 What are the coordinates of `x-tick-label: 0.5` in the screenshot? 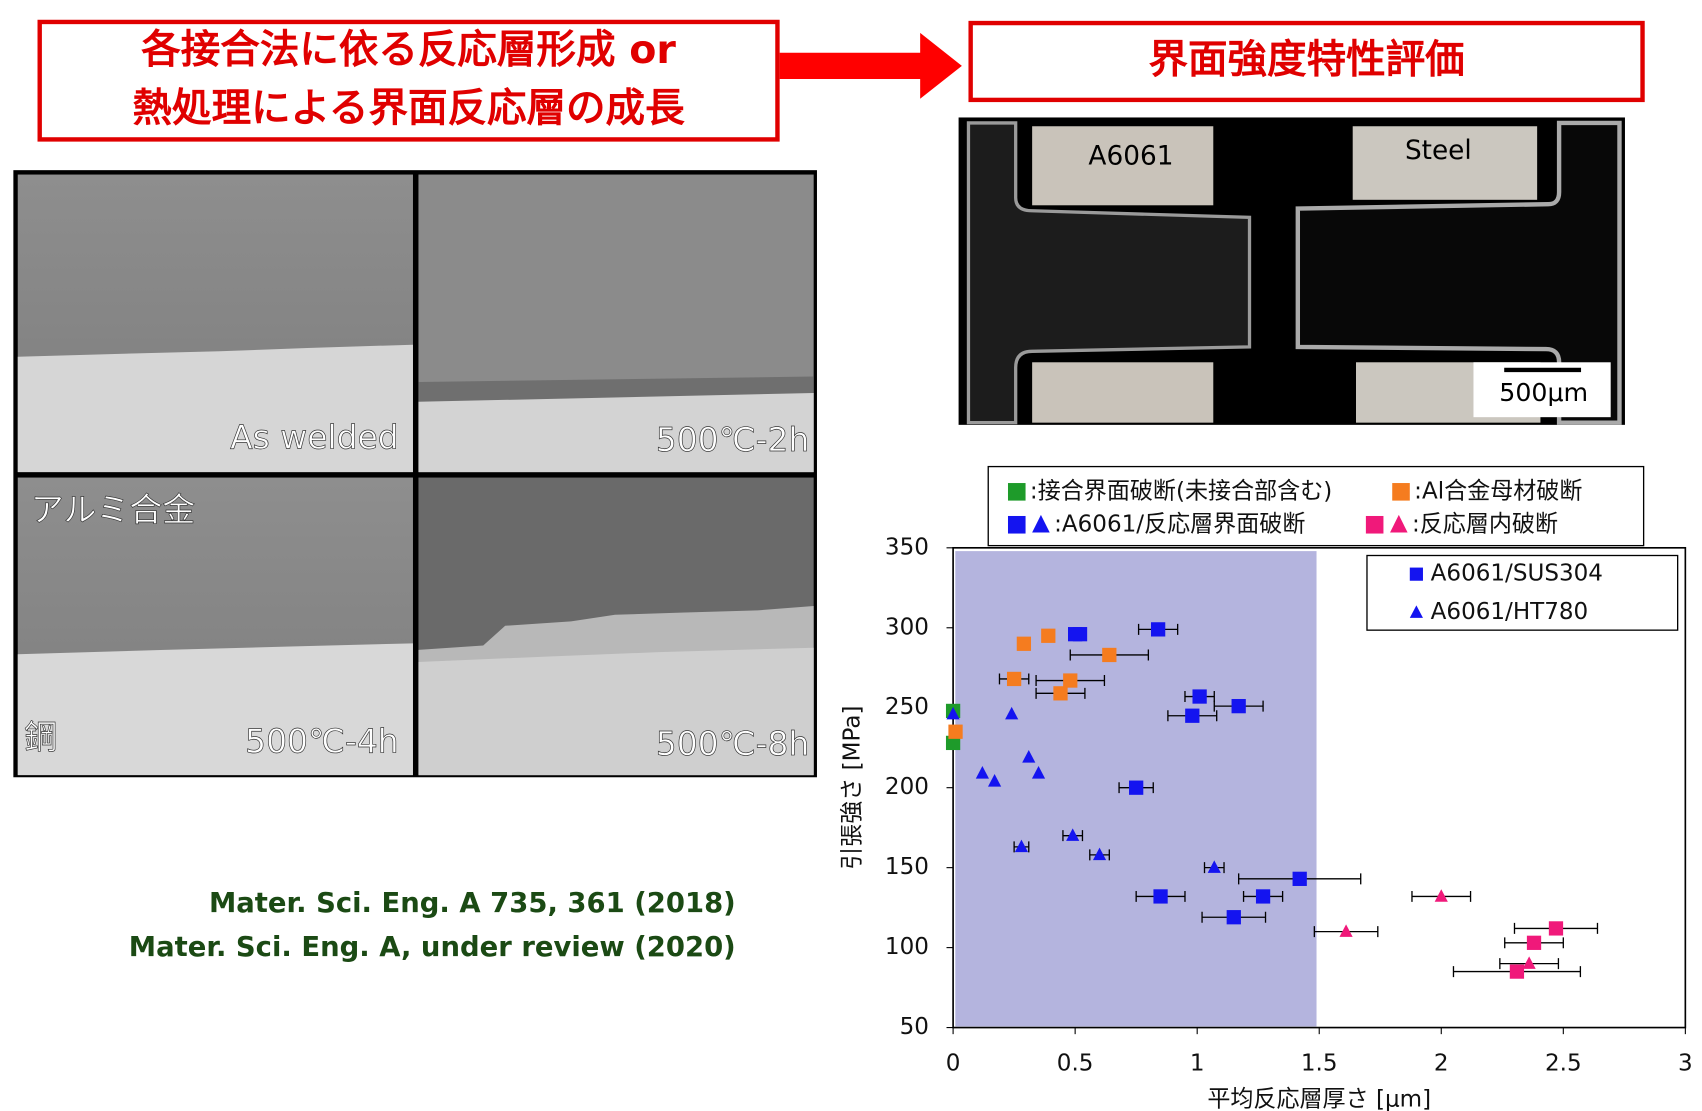 It's located at (1075, 1063).